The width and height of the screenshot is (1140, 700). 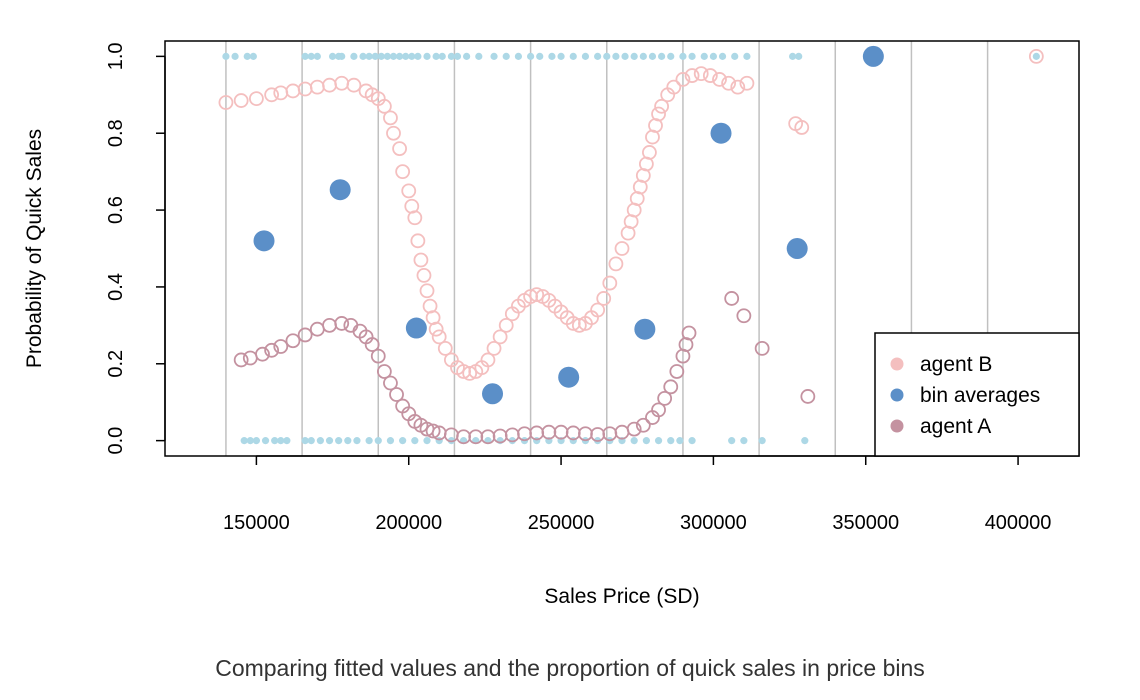 I want to click on legend-agent-b-marker, so click(x=897, y=364).